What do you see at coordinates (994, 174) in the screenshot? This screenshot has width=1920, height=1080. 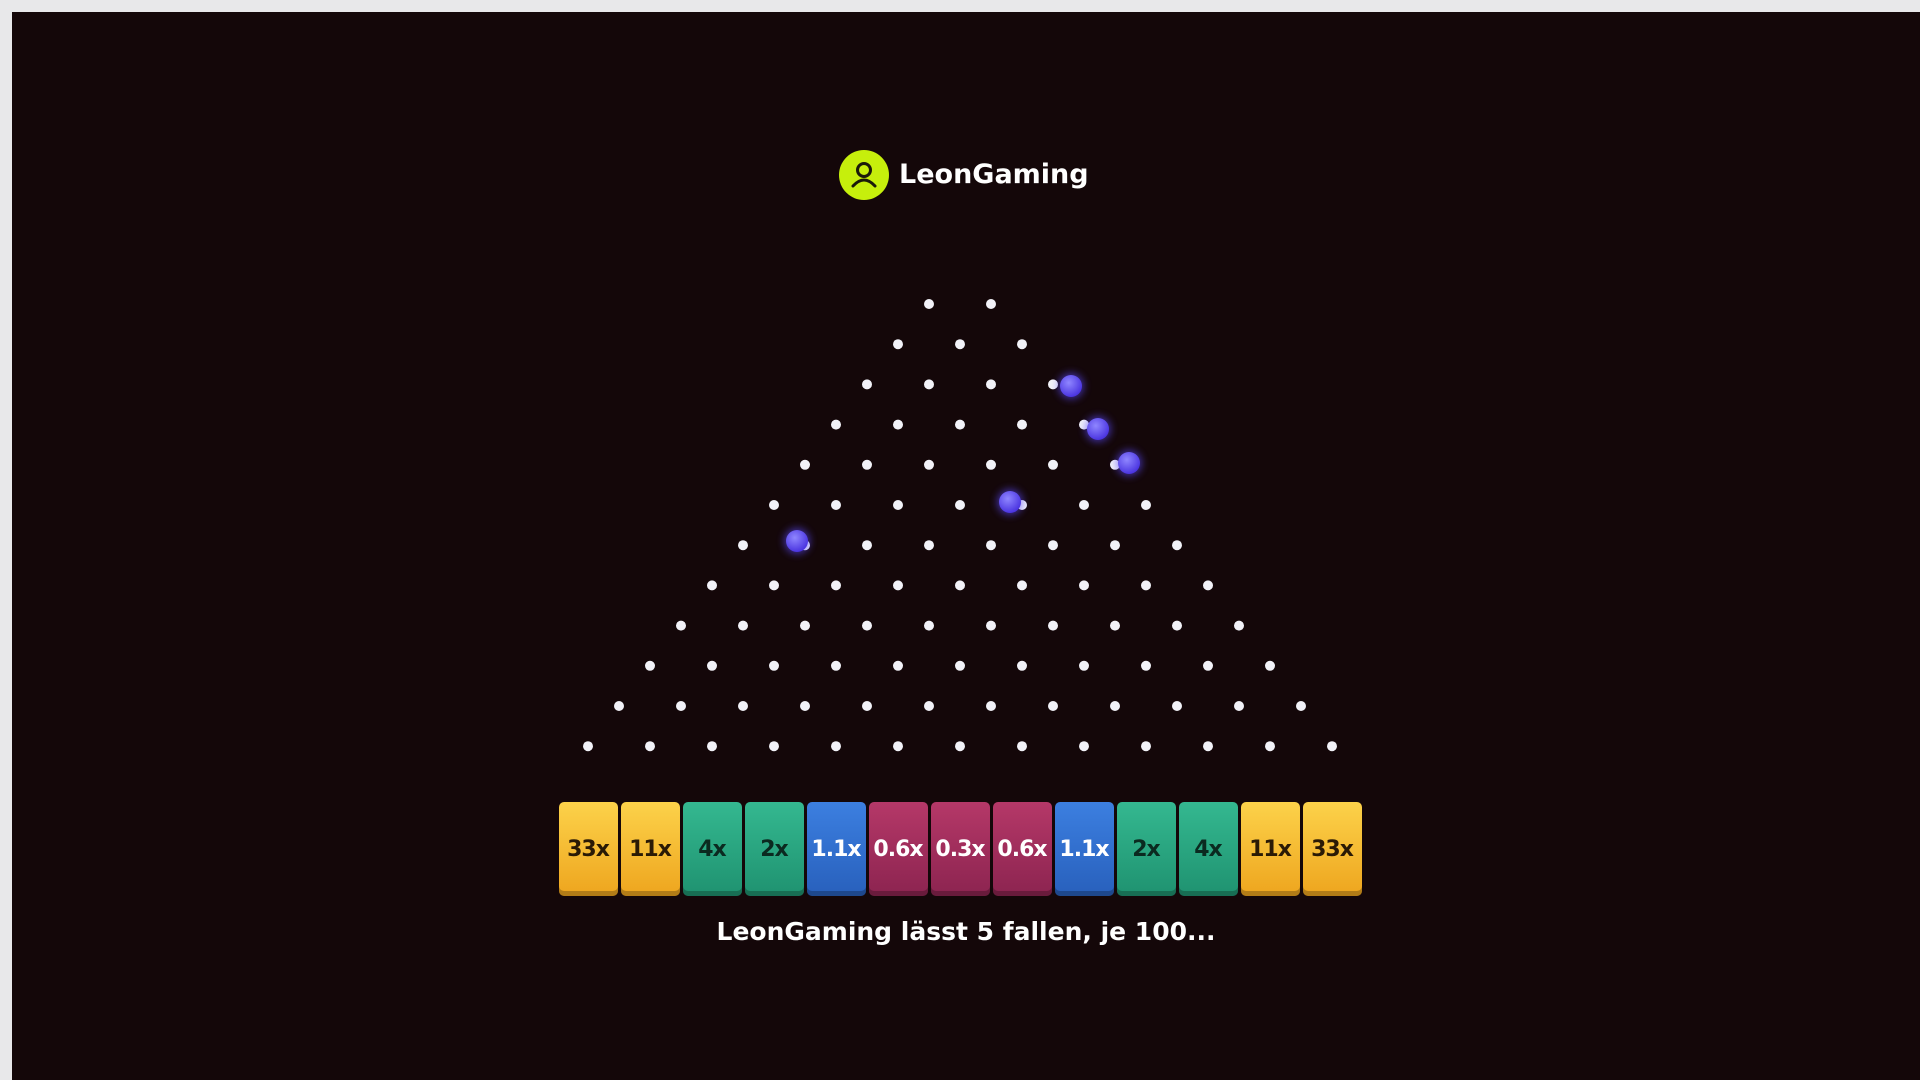 I see `username: LeonGaming` at bounding box center [994, 174].